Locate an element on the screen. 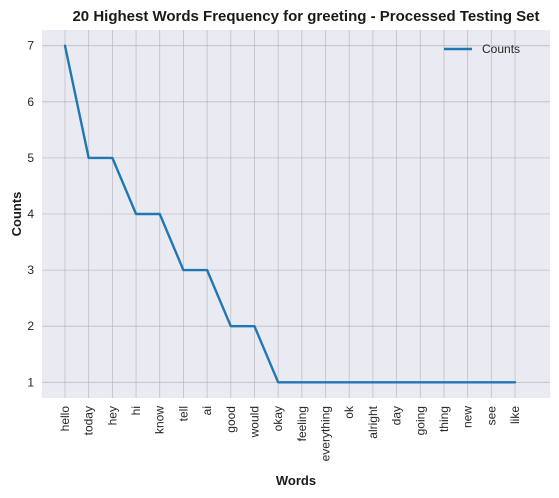 The width and height of the screenshot is (559, 498). y-tick-labels: 1 2 3 4 5 6 7 is located at coordinates (30, 214).